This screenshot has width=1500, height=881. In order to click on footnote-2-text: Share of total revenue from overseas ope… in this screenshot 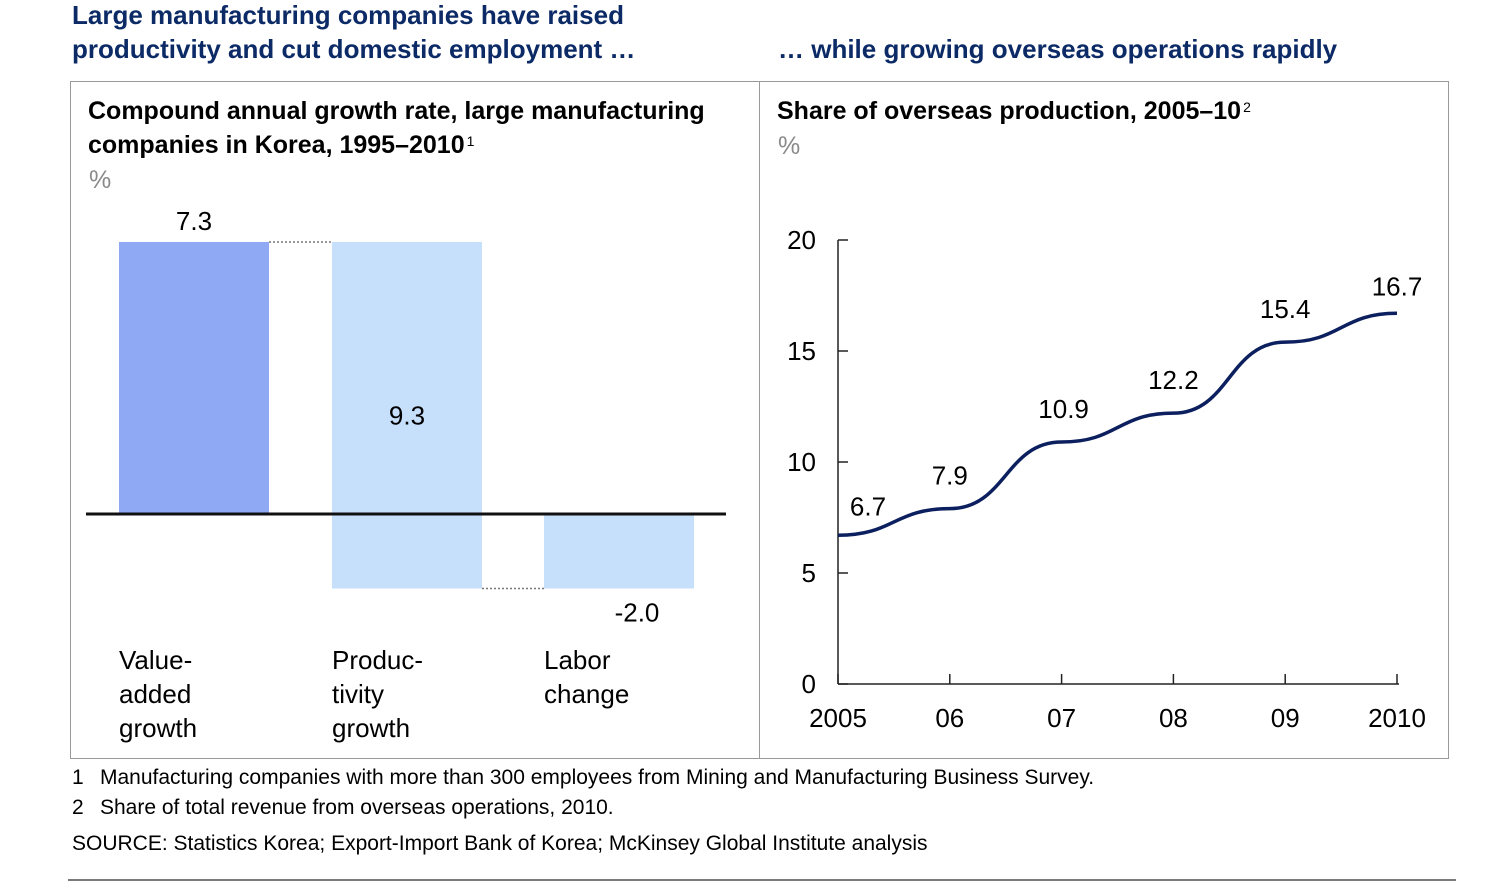, I will do `click(357, 807)`.